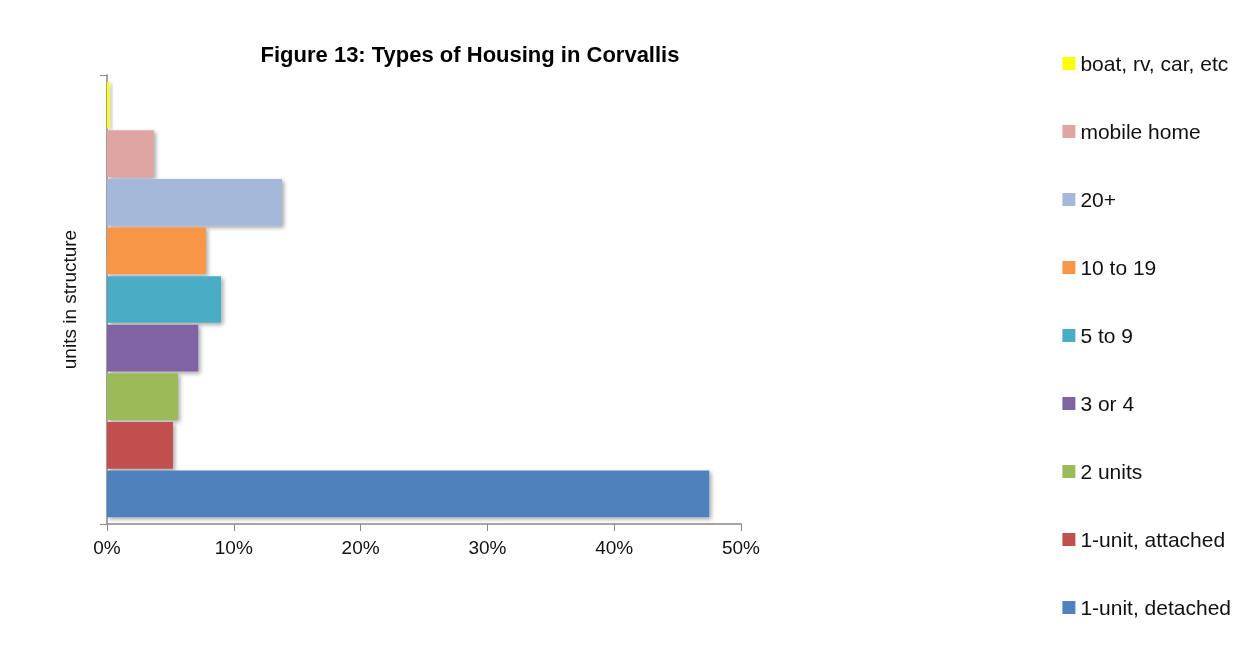  Describe the element at coordinates (470, 54) in the screenshot. I see `chart-title: Figure 13: Types of Housing in Corvallis` at that location.